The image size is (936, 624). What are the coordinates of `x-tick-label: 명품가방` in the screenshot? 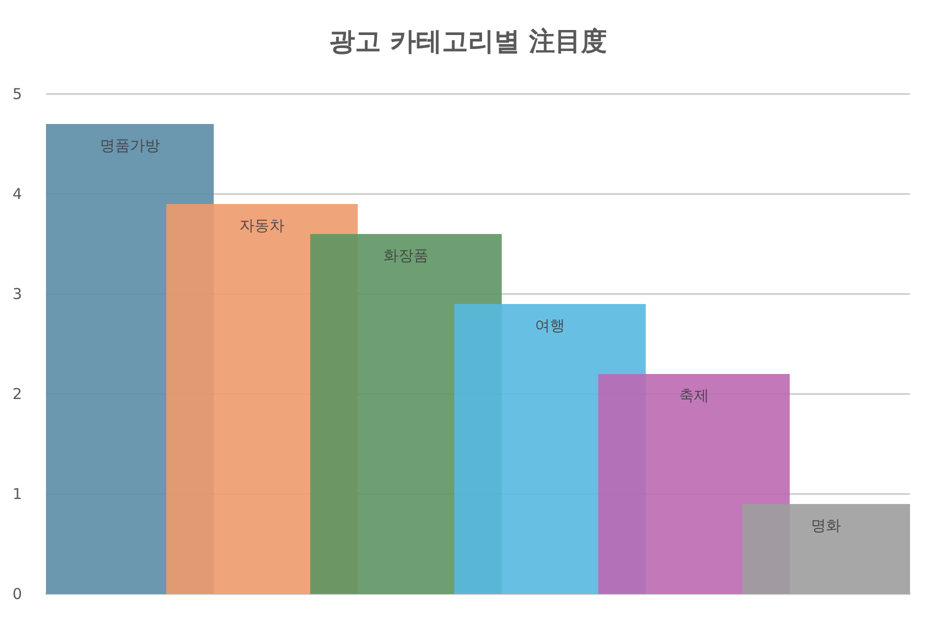 It's located at (130, 145).